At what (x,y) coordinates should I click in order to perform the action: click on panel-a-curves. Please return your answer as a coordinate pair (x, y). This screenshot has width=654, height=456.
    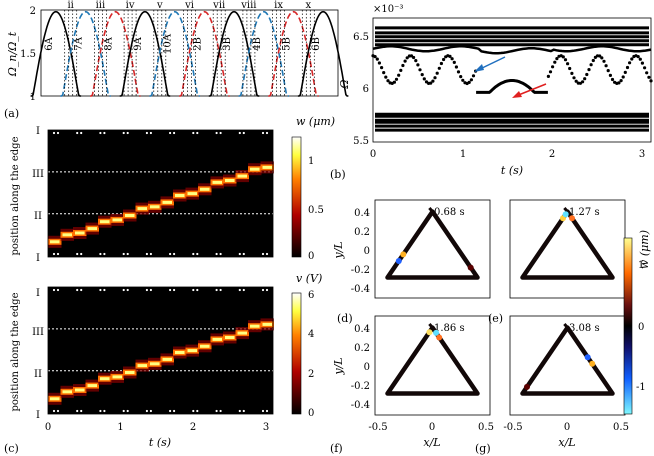
    Looking at the image, I should click on (189, 53).